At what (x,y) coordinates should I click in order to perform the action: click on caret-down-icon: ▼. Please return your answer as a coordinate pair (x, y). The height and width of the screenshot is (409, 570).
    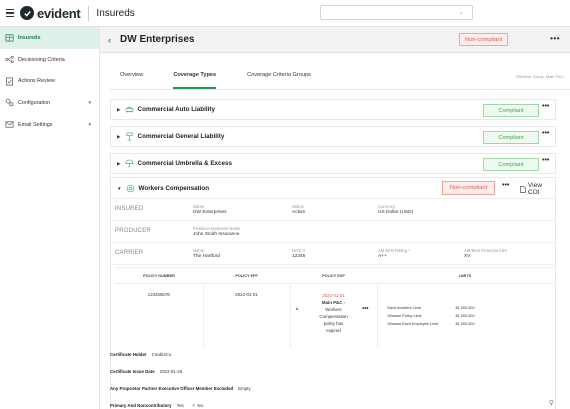
    Looking at the image, I should click on (119, 188).